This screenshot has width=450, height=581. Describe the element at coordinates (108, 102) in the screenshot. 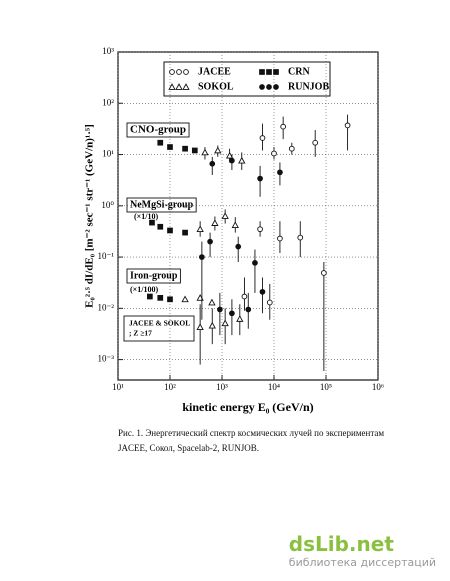

I see `y-tick-label: 10²` at that location.